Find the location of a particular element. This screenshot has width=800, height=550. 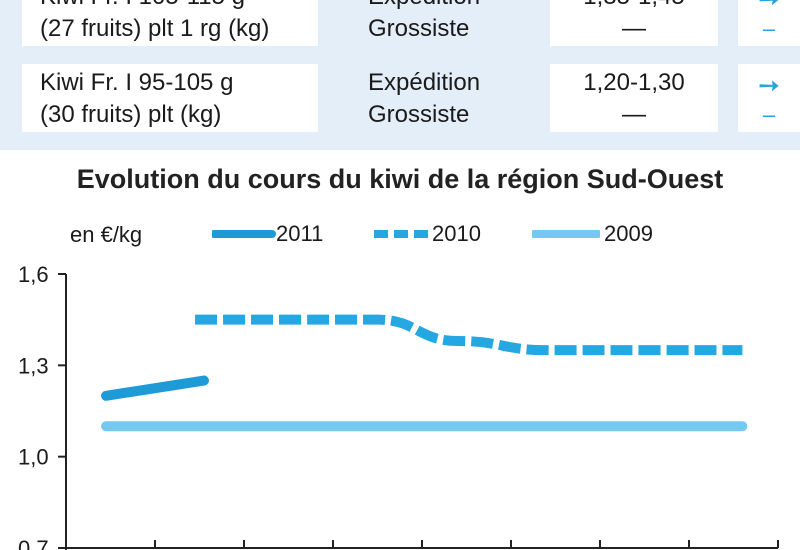

price-value: 1,20-1,30 is located at coordinates (634, 82).